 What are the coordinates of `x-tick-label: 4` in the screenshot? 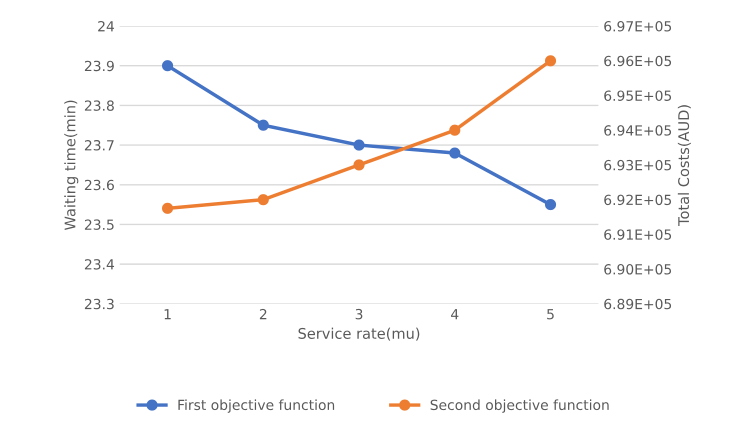 It's located at (454, 314).